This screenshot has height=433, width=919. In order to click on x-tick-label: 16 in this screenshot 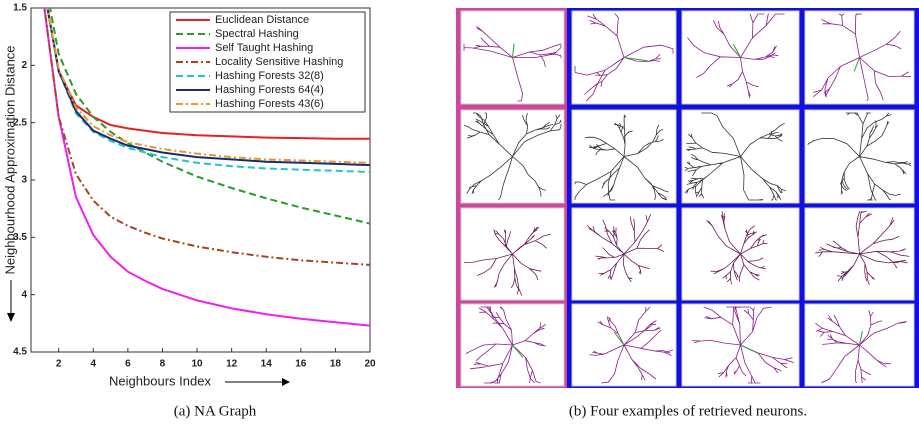, I will do `click(301, 364)`.